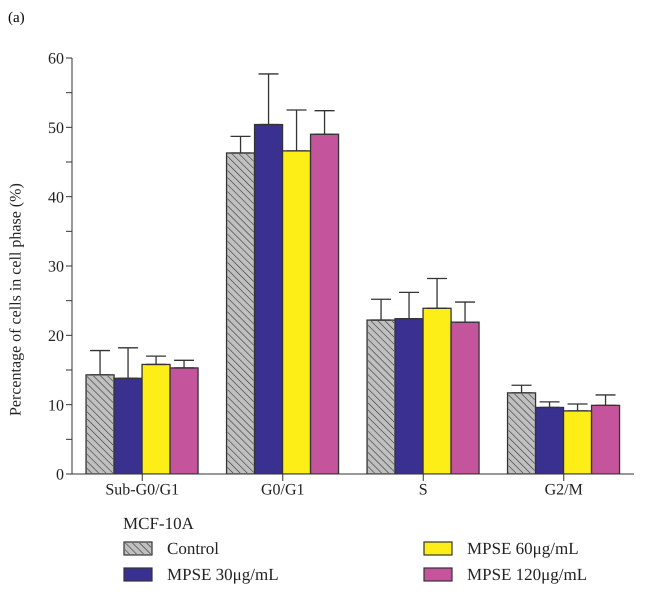  Describe the element at coordinates (282, 489) in the screenshot. I see `x-tick-label: G0/G1` at that location.